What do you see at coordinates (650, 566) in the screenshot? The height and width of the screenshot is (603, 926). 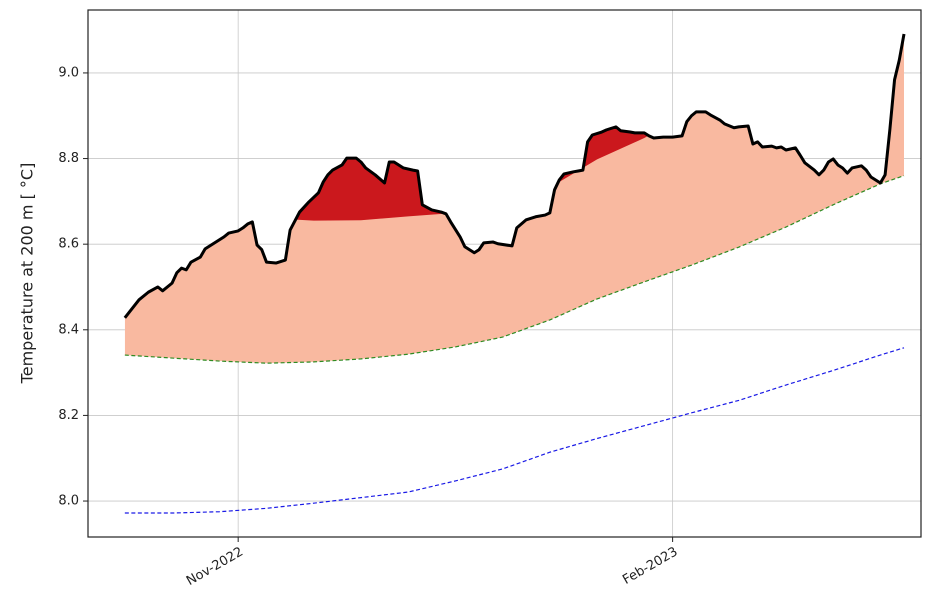 I see `x-tick-label: Feb-2023` at bounding box center [650, 566].